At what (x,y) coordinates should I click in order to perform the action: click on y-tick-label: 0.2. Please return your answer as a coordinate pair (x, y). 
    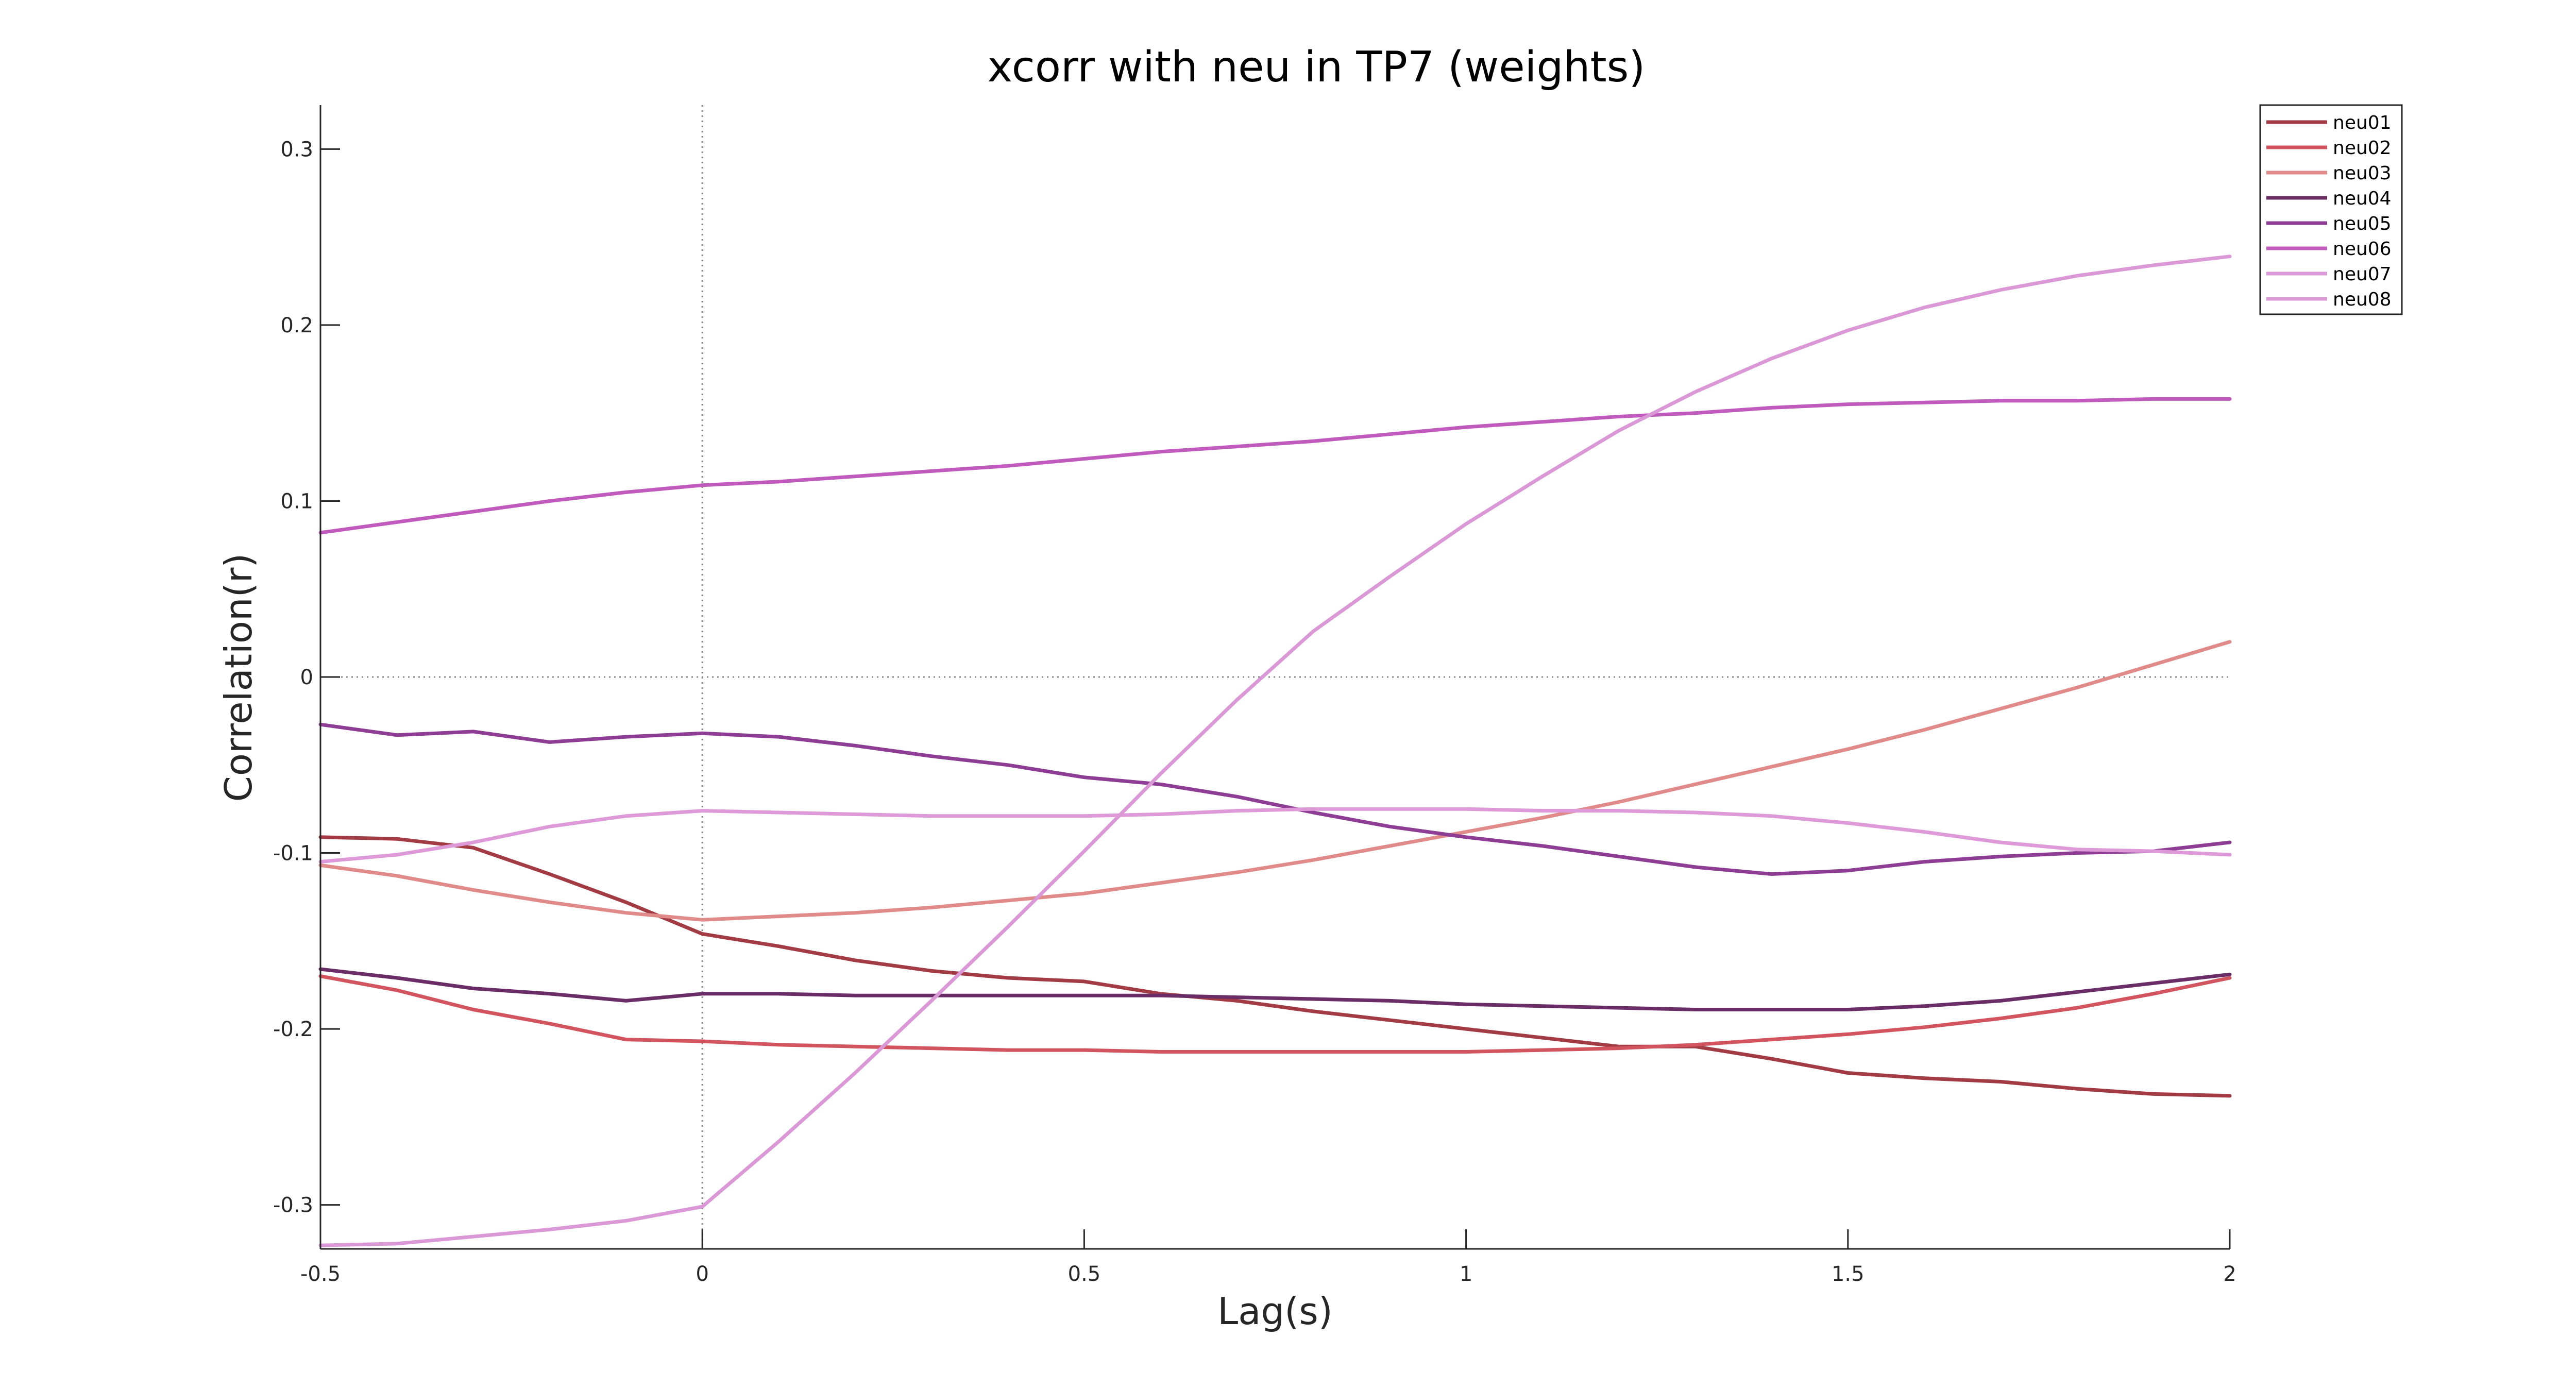
    Looking at the image, I should click on (296, 325).